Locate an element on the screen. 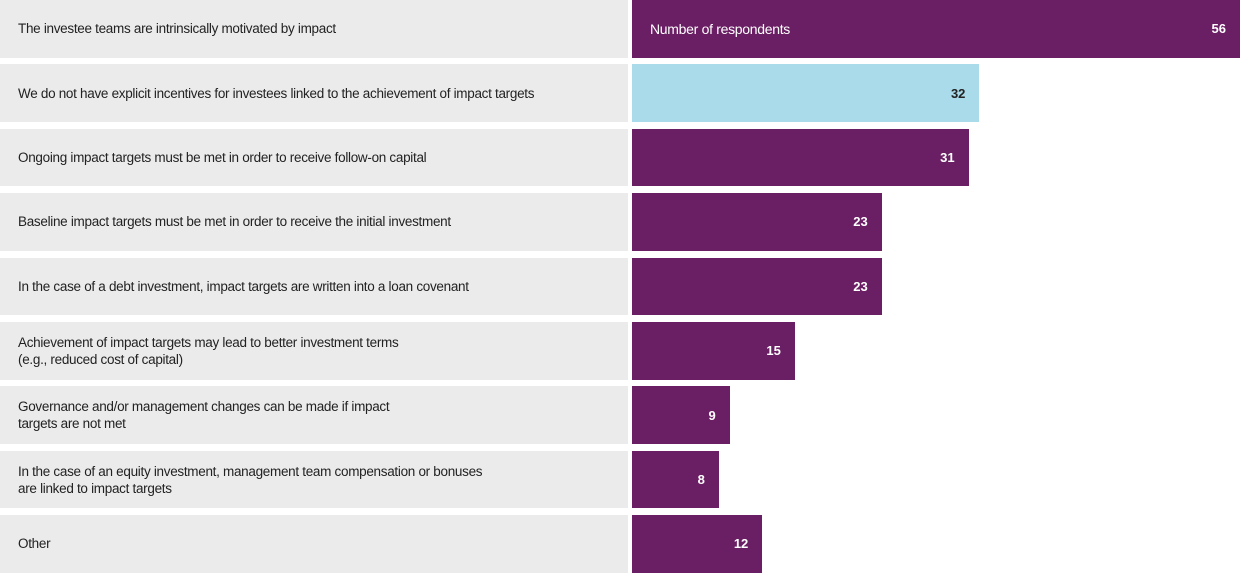 This screenshot has width=1251, height=577. category-label: Other is located at coordinates (314, 544).